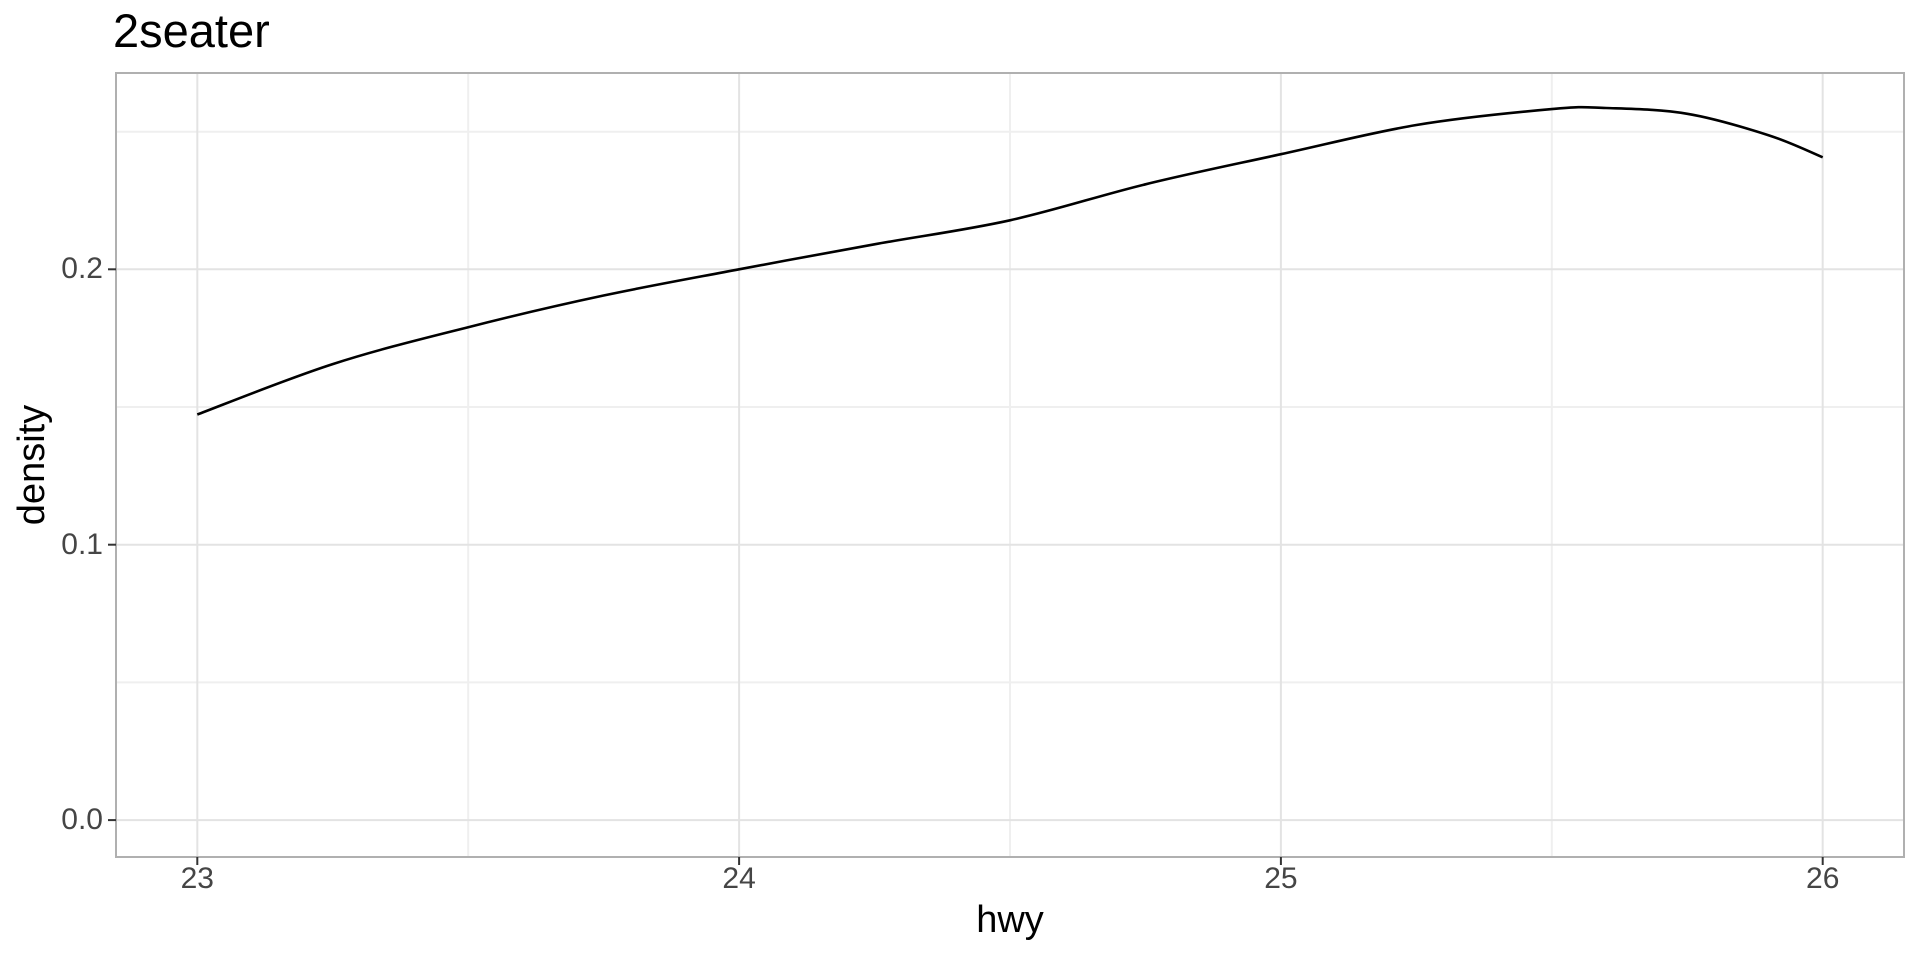  What do you see at coordinates (1010, 920) in the screenshot?
I see `x-axis-title: hwy` at bounding box center [1010, 920].